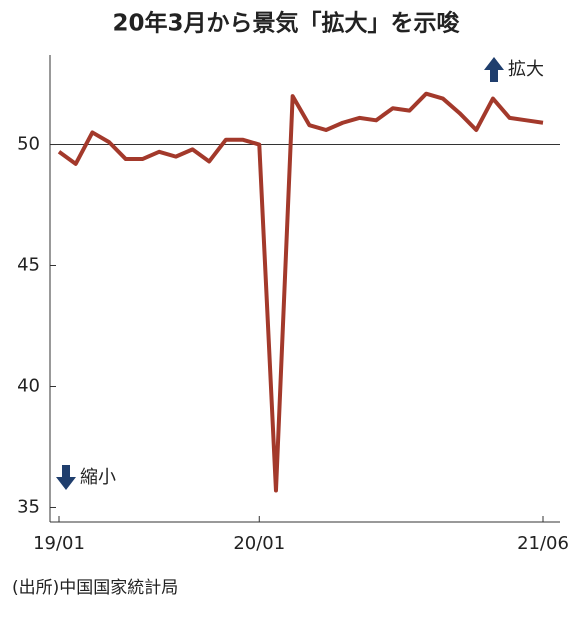 This screenshot has height=617, width=573. What do you see at coordinates (494, 69) in the screenshot?
I see `up-arrow` at bounding box center [494, 69].